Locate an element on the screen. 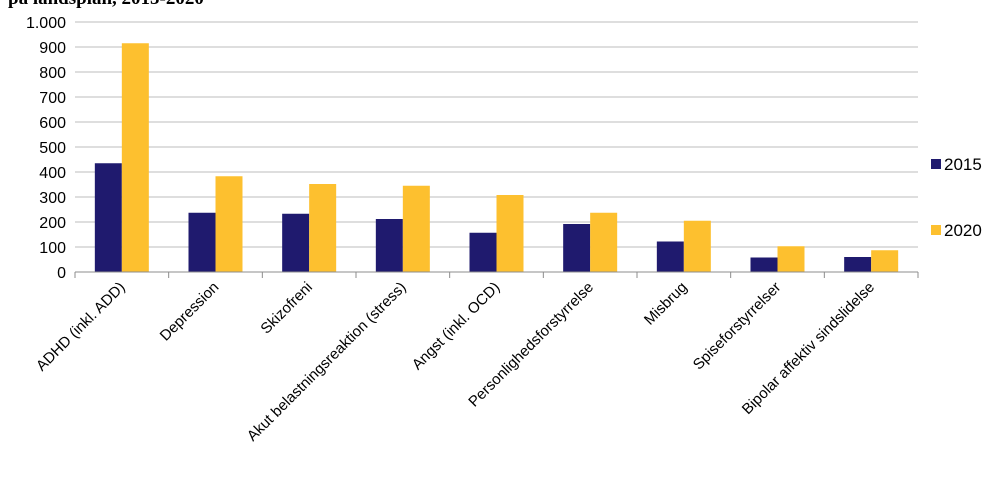  y-tick-label: 300 is located at coordinates (52, 198).